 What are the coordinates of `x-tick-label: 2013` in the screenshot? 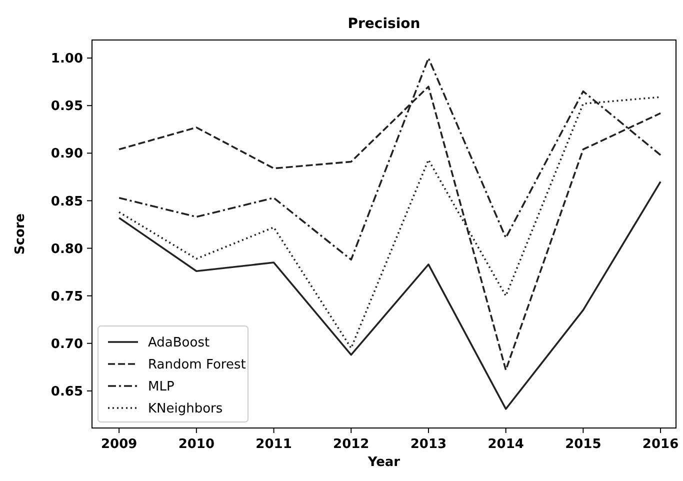 It's located at (428, 444).